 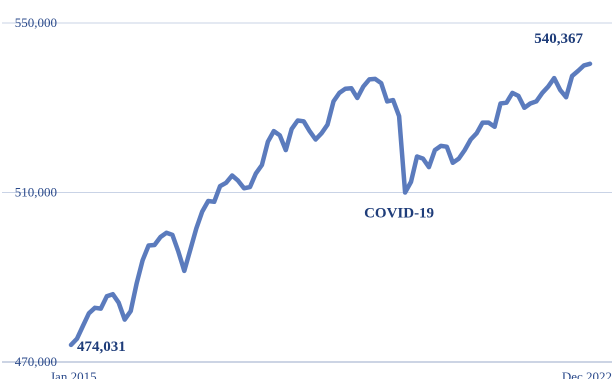 What do you see at coordinates (101, 347) in the screenshot?
I see `start-value-label: 474,031` at bounding box center [101, 347].